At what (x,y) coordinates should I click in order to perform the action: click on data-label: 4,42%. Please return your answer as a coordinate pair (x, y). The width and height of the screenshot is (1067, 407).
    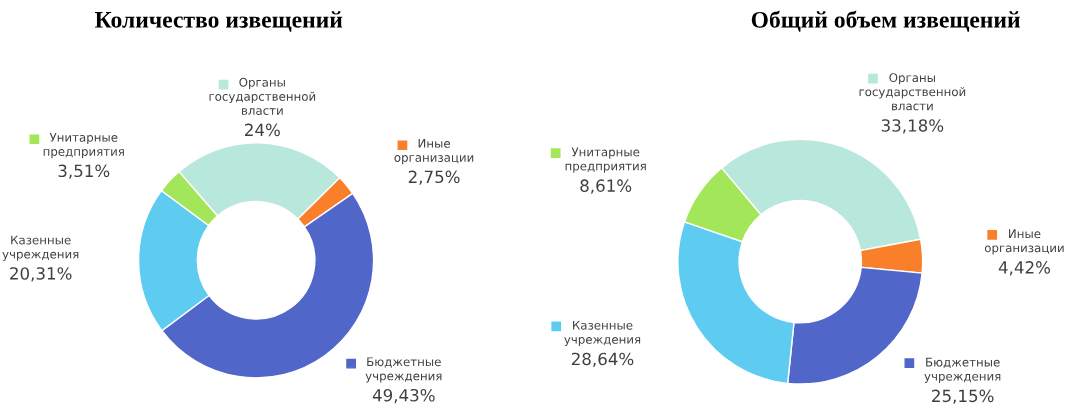
    Looking at the image, I should click on (1024, 268).